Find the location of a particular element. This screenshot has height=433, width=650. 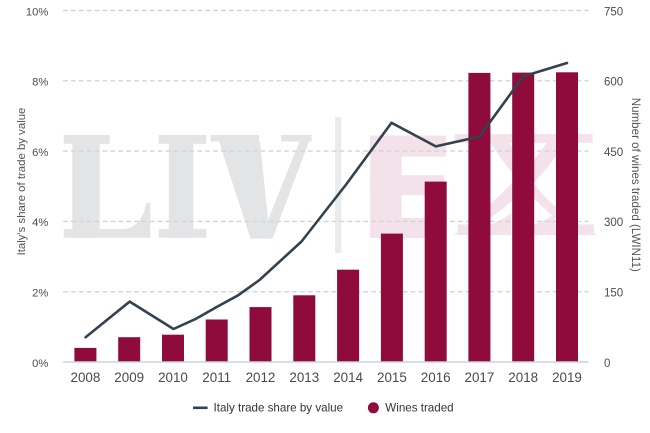

svg-text: 2010 is located at coordinates (173, 377).